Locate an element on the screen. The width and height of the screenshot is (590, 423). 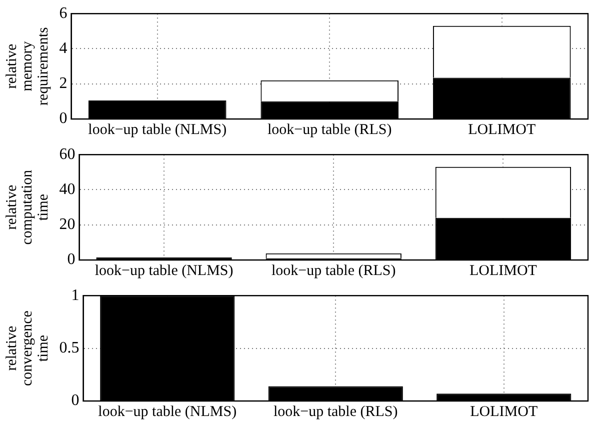
y-axis-title: relative convergence time is located at coordinates (28, 348).